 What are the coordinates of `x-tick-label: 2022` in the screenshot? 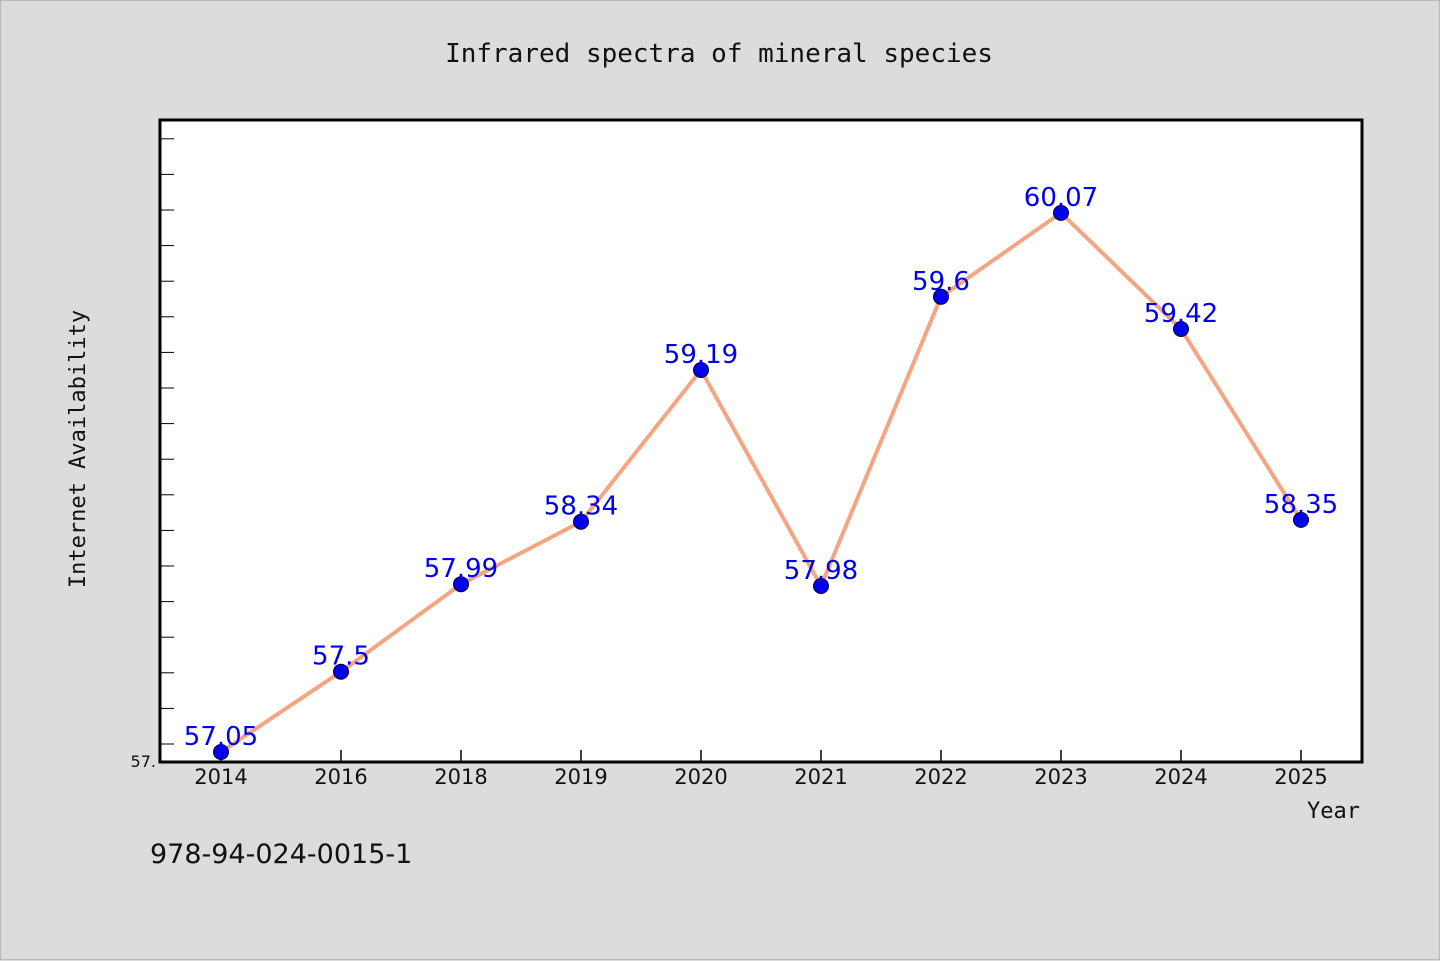 It's located at (940, 777).